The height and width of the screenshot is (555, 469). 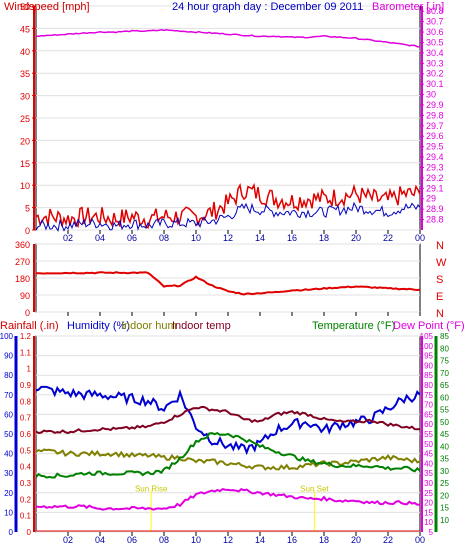 I want to click on temperature-tick-label: 80, so click(x=444, y=348).